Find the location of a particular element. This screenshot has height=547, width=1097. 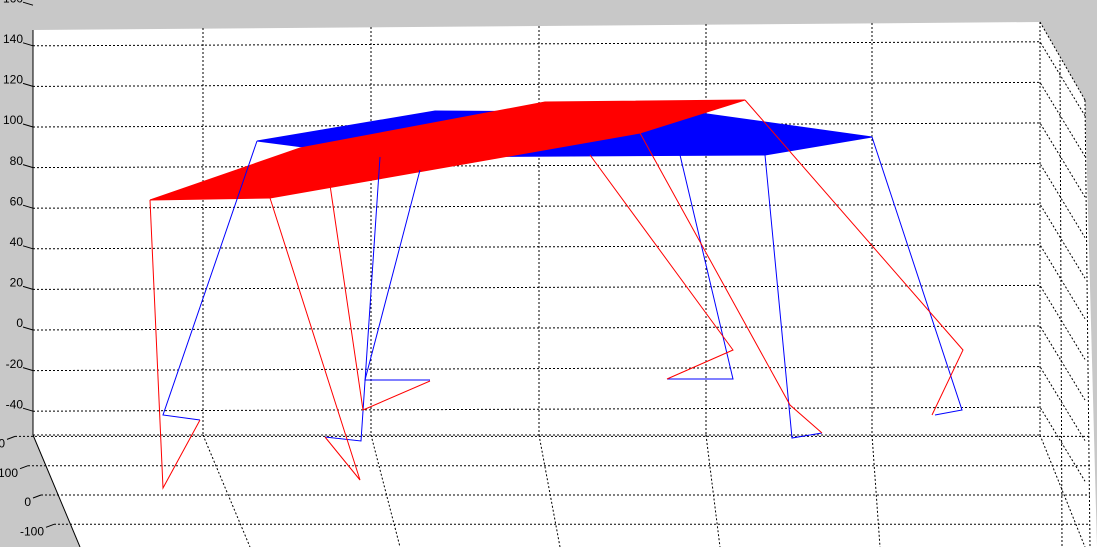

y-tick-label: -100 is located at coordinates (32, 531).